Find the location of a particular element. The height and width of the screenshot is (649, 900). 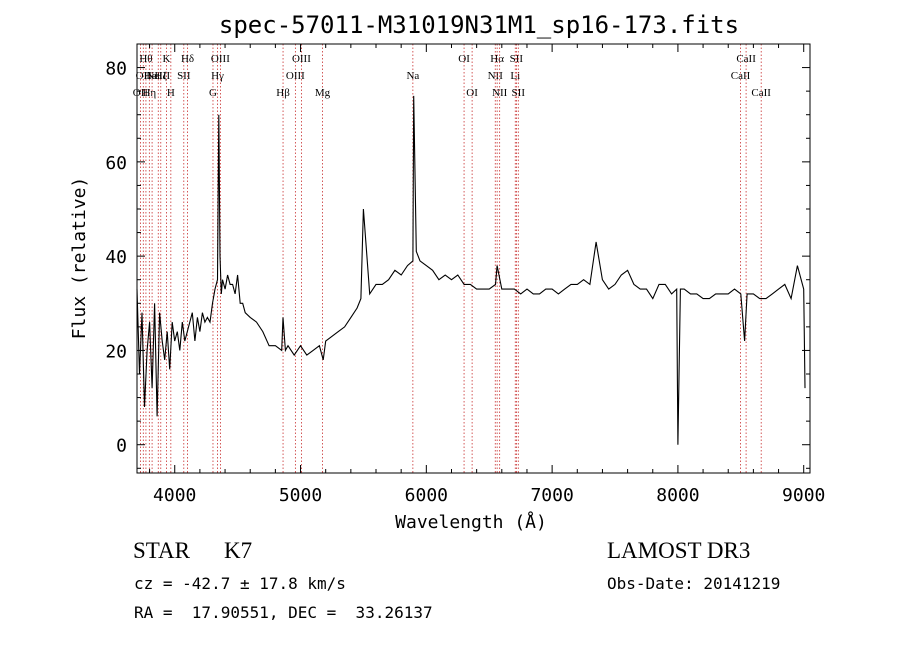

observation-date: Obs-Date: 20141219 is located at coordinates (694, 583).